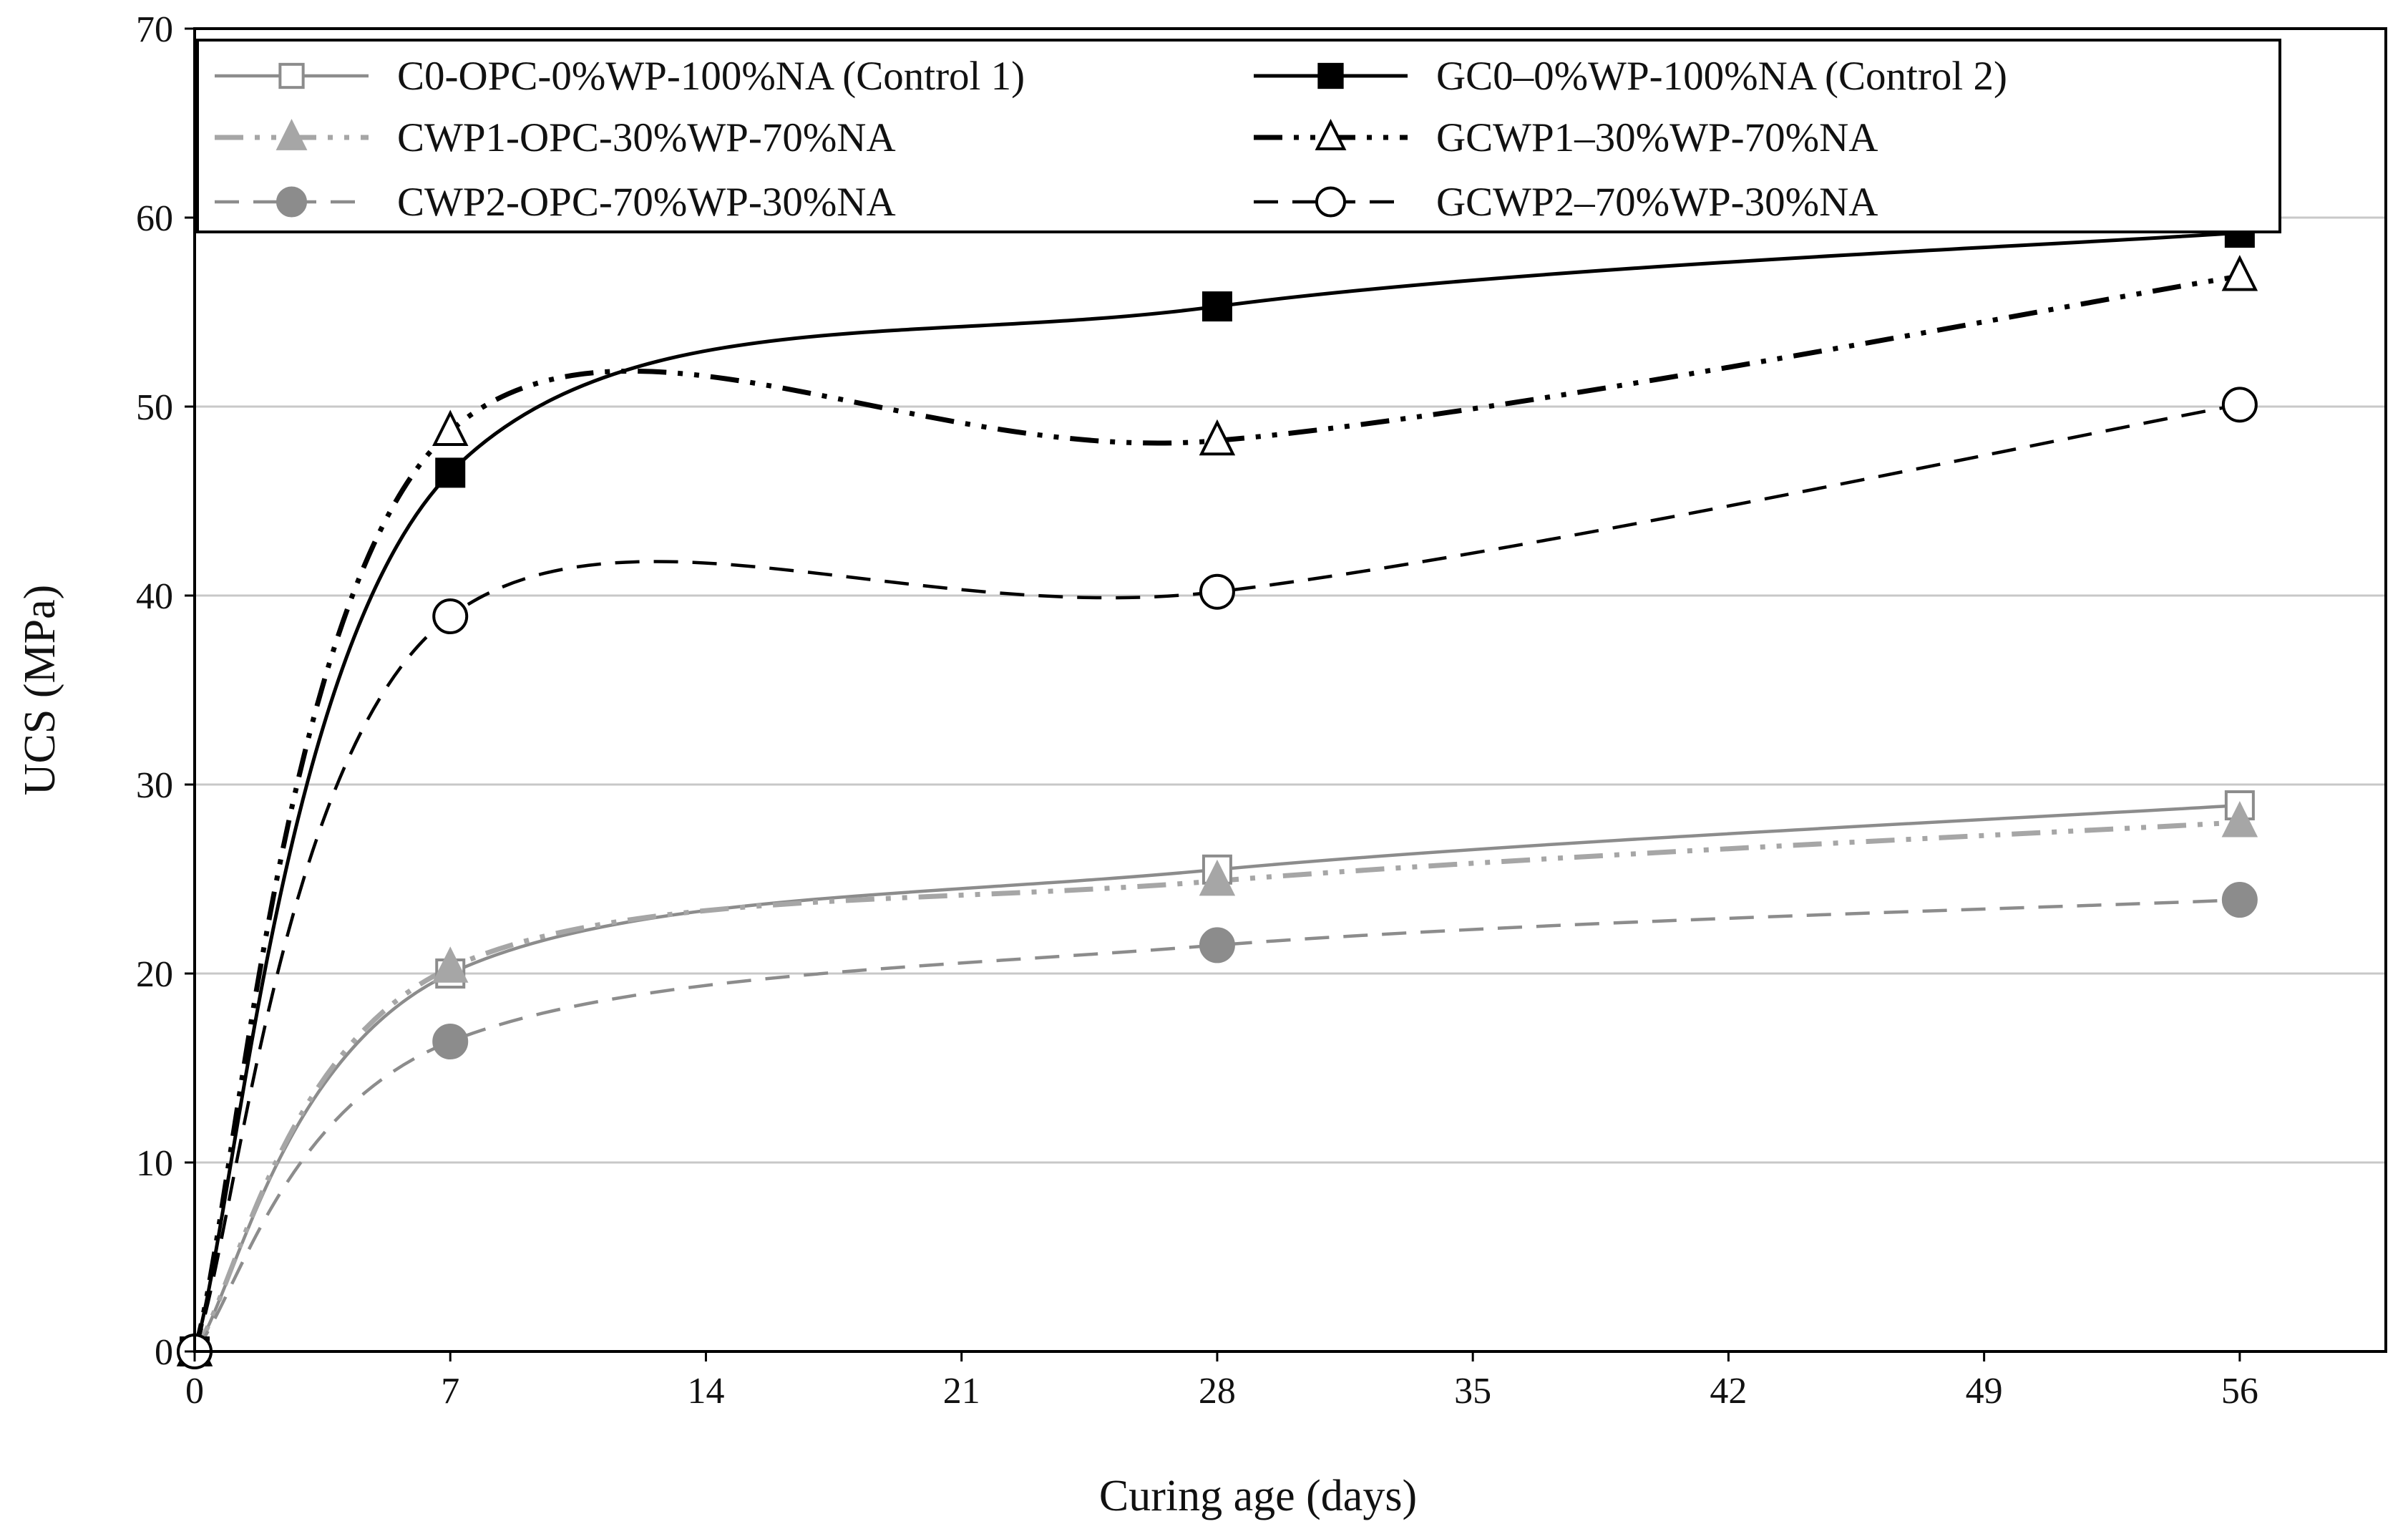 This screenshot has width=2408, height=1534. I want to click on y-axis-title: UCS (MPa), so click(40, 690).